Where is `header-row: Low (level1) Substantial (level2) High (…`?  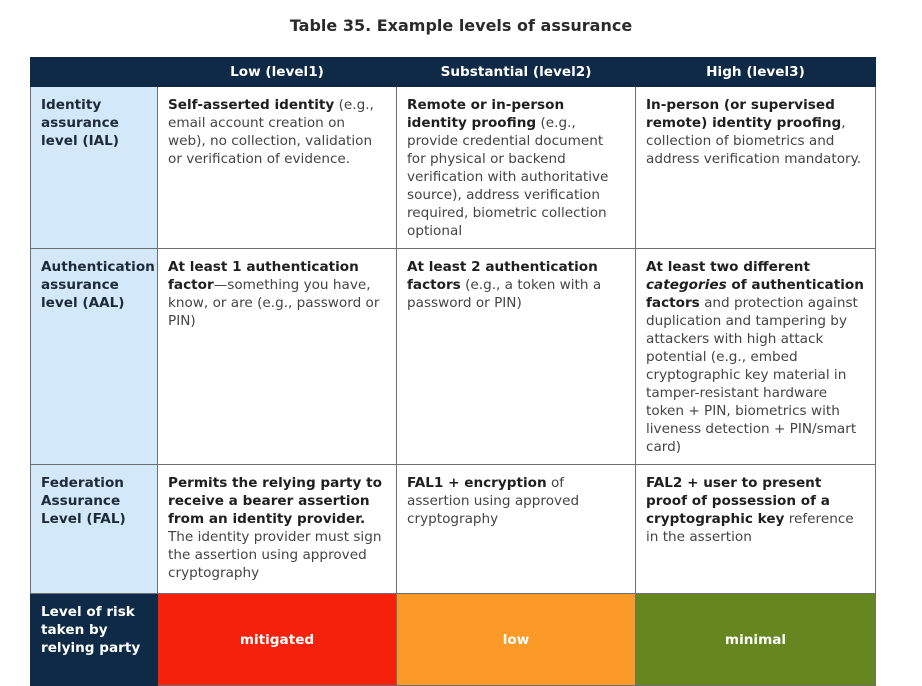
header-row: Low (level1) Substantial (level2) High (… is located at coordinates (453, 72).